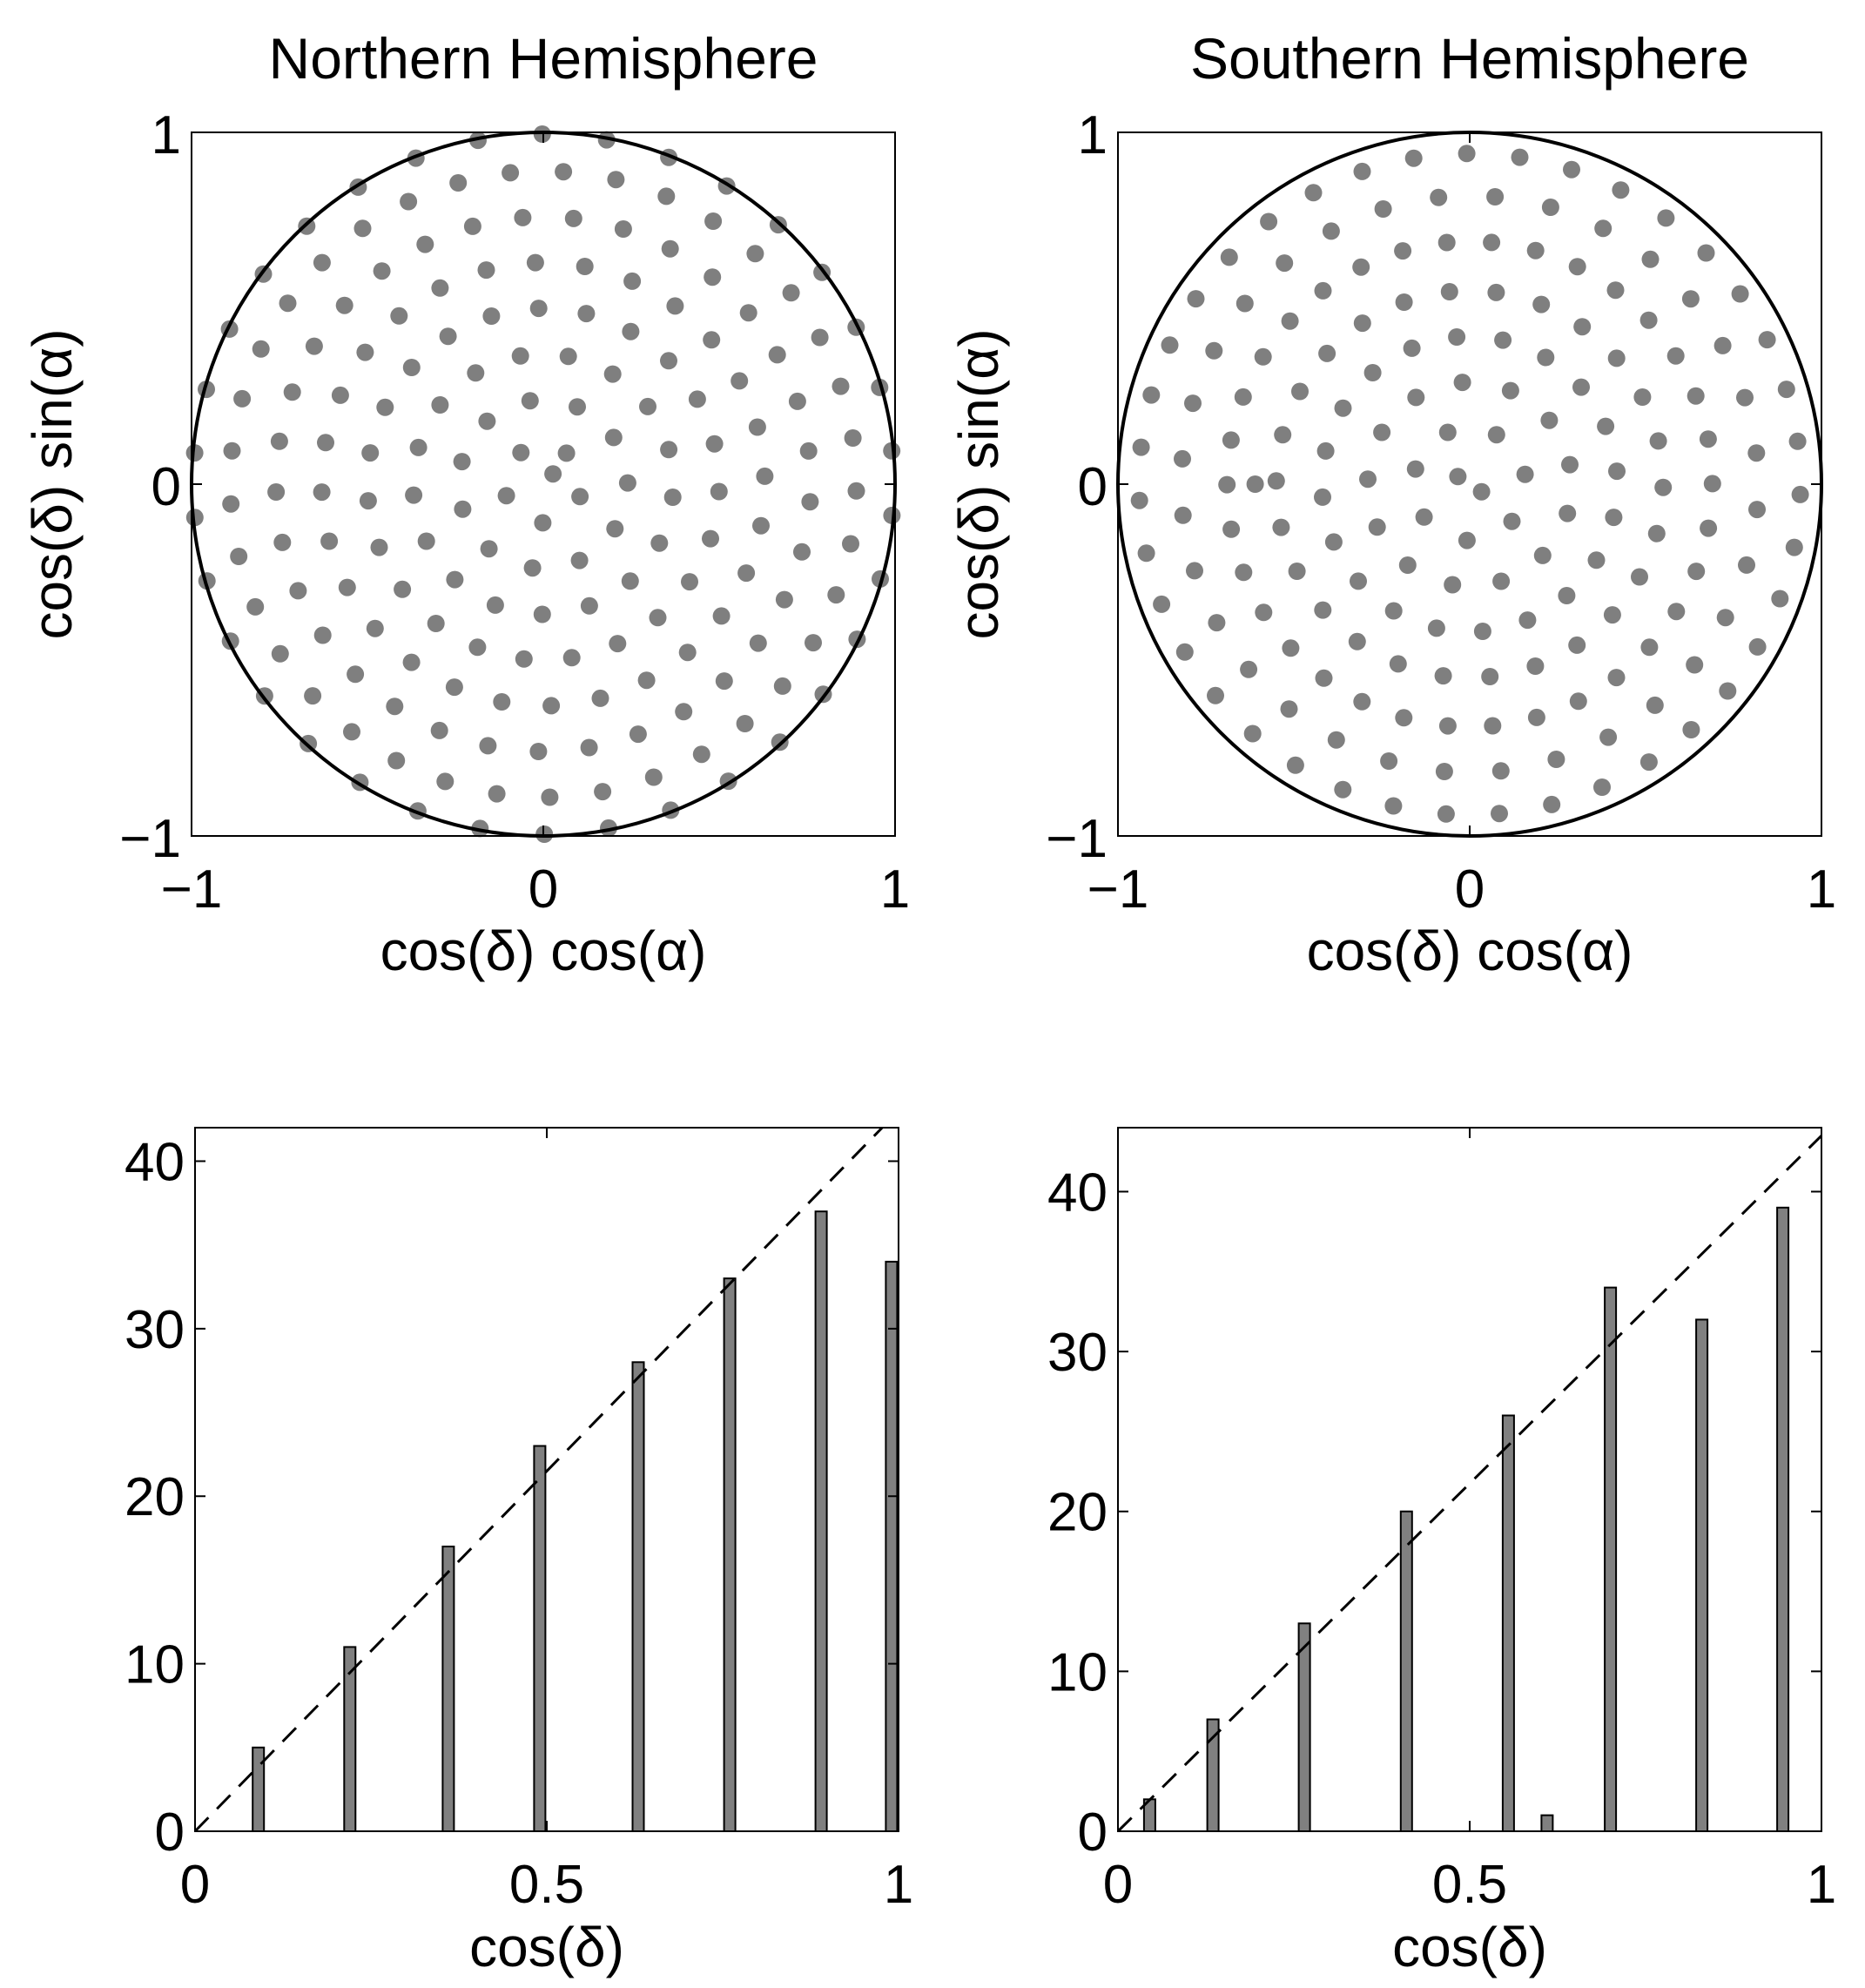 Image resolution: width=1865 pixels, height=1988 pixels. What do you see at coordinates (1078, 1672) in the screenshot?
I see `south-hist-ytick-label: 10` at bounding box center [1078, 1672].